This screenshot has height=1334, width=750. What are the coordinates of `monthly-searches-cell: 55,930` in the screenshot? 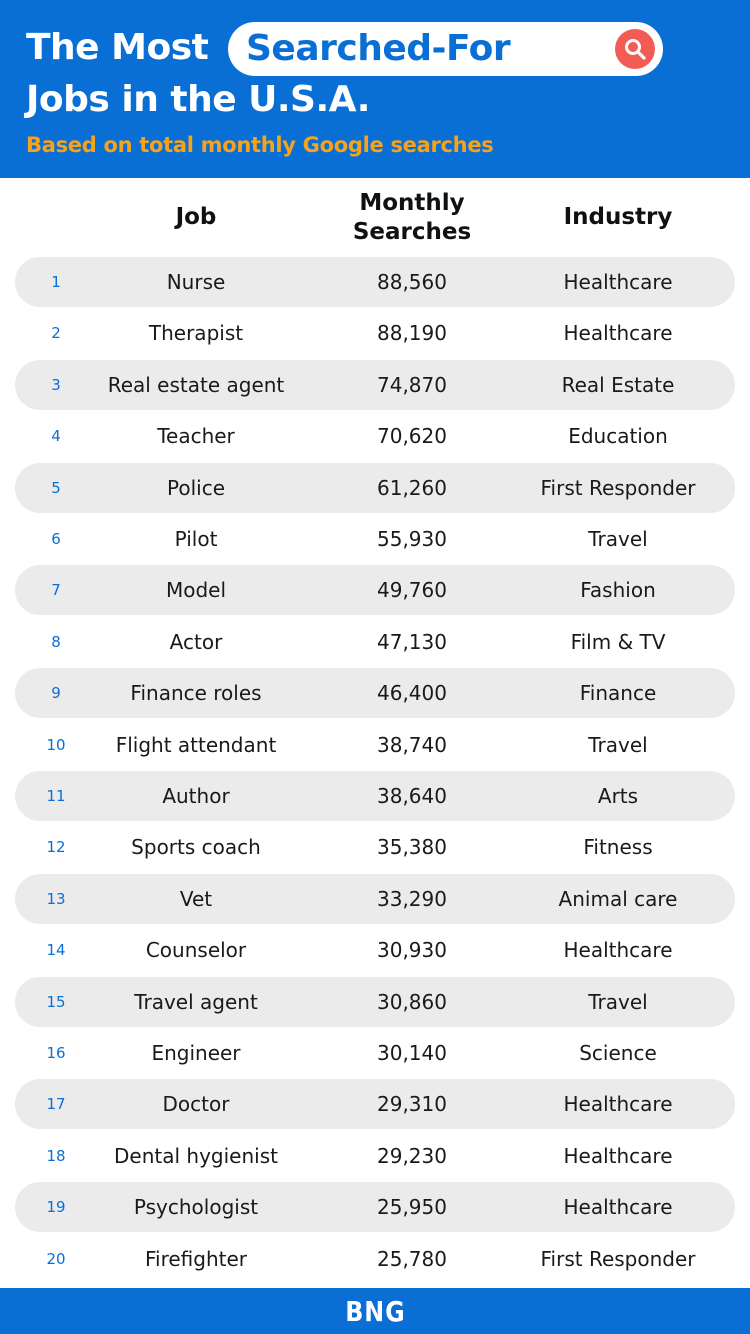 It's located at (412, 539).